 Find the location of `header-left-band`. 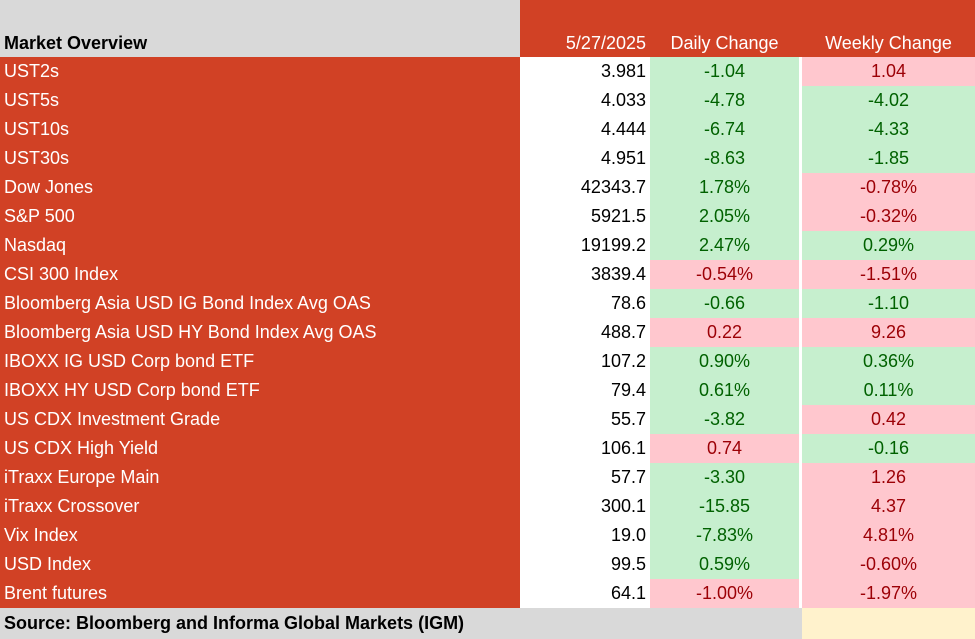

header-left-band is located at coordinates (260, 28).